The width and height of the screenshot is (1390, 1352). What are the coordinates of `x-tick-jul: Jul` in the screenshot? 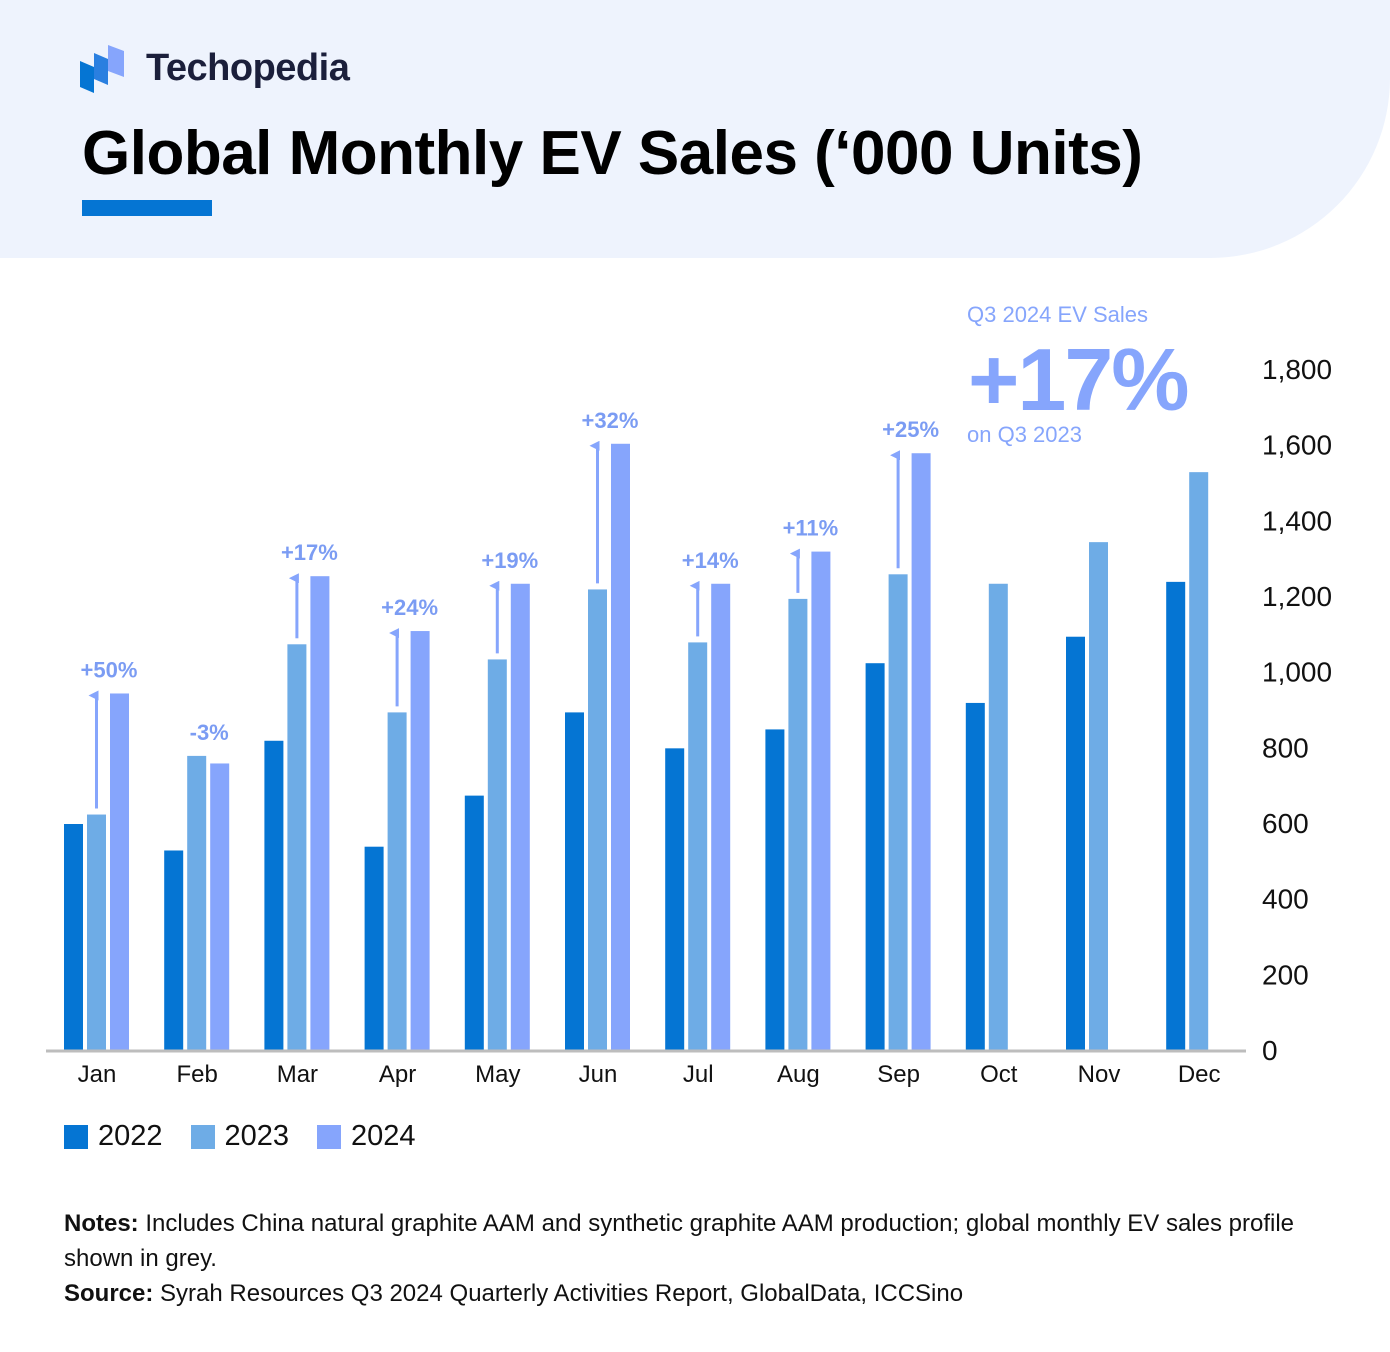 It's located at (698, 1074).